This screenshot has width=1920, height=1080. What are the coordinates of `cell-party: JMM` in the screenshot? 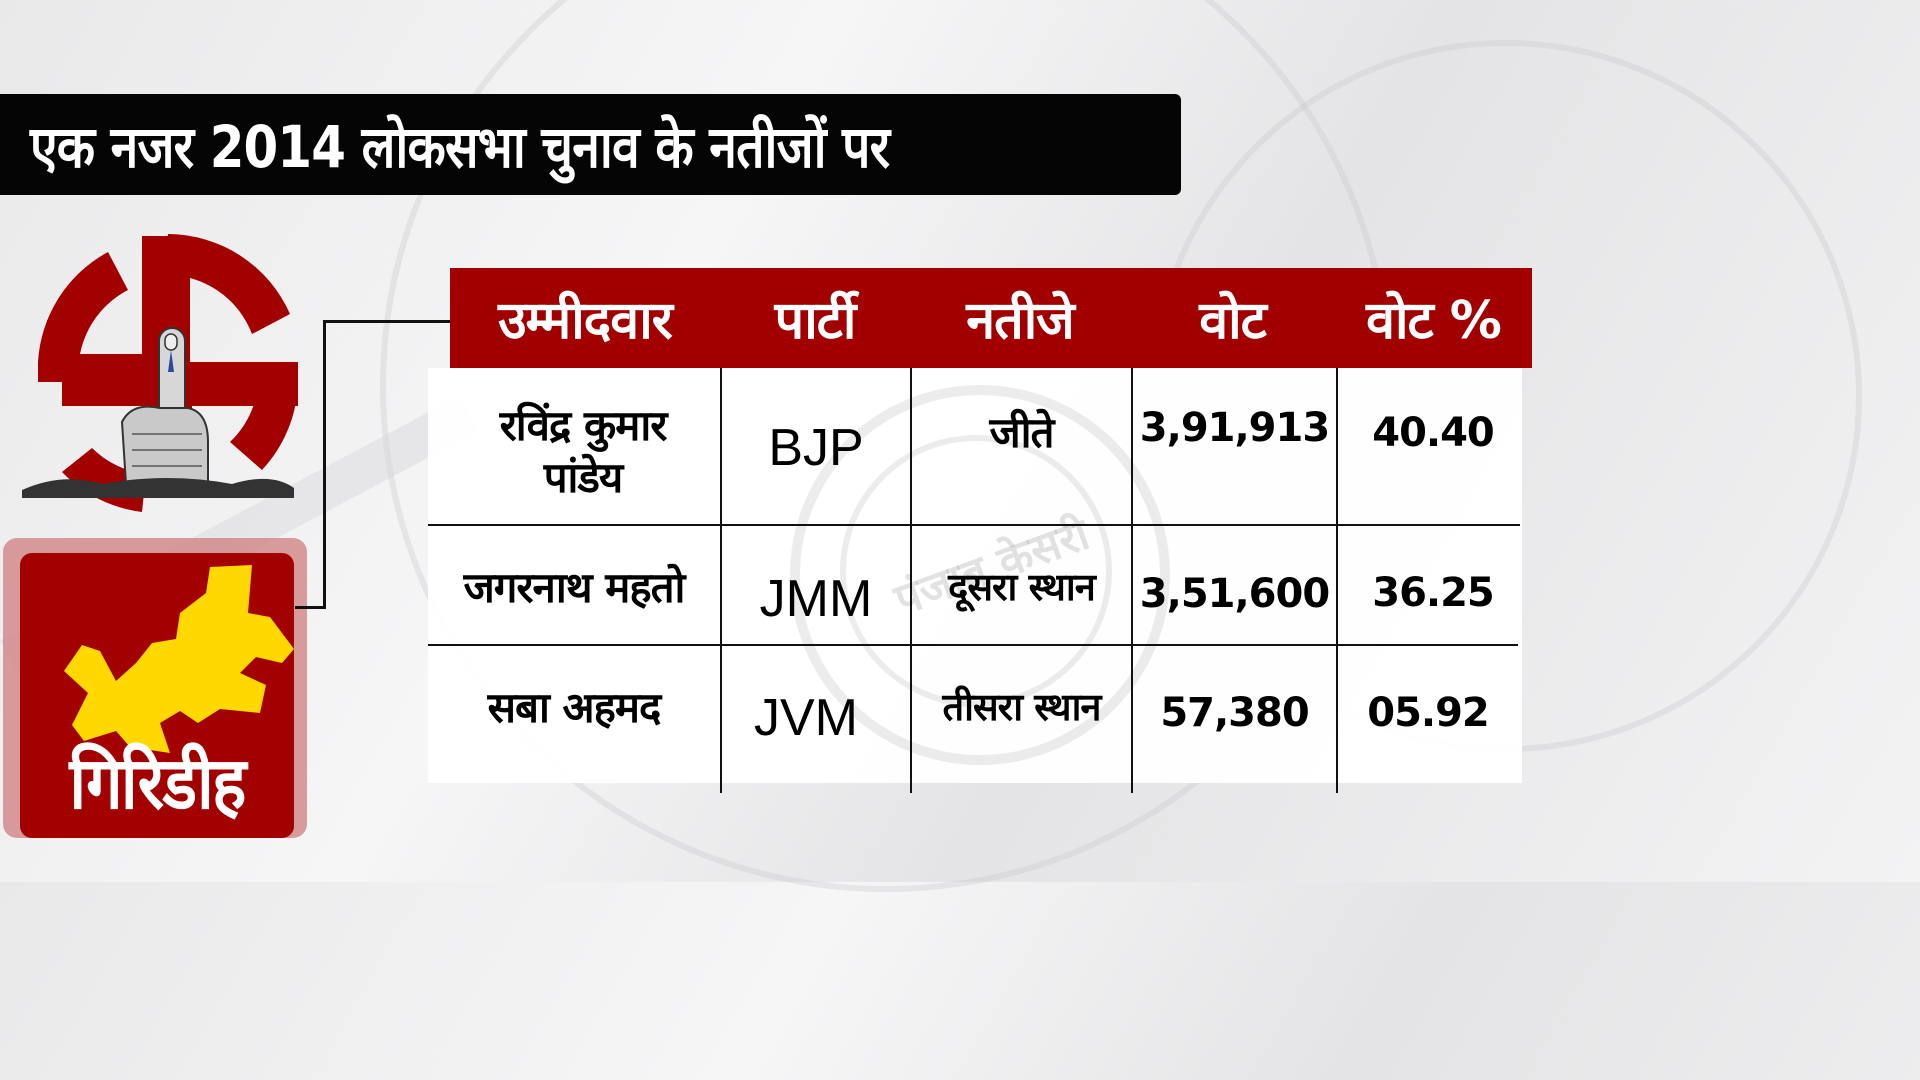 It's located at (816, 599).